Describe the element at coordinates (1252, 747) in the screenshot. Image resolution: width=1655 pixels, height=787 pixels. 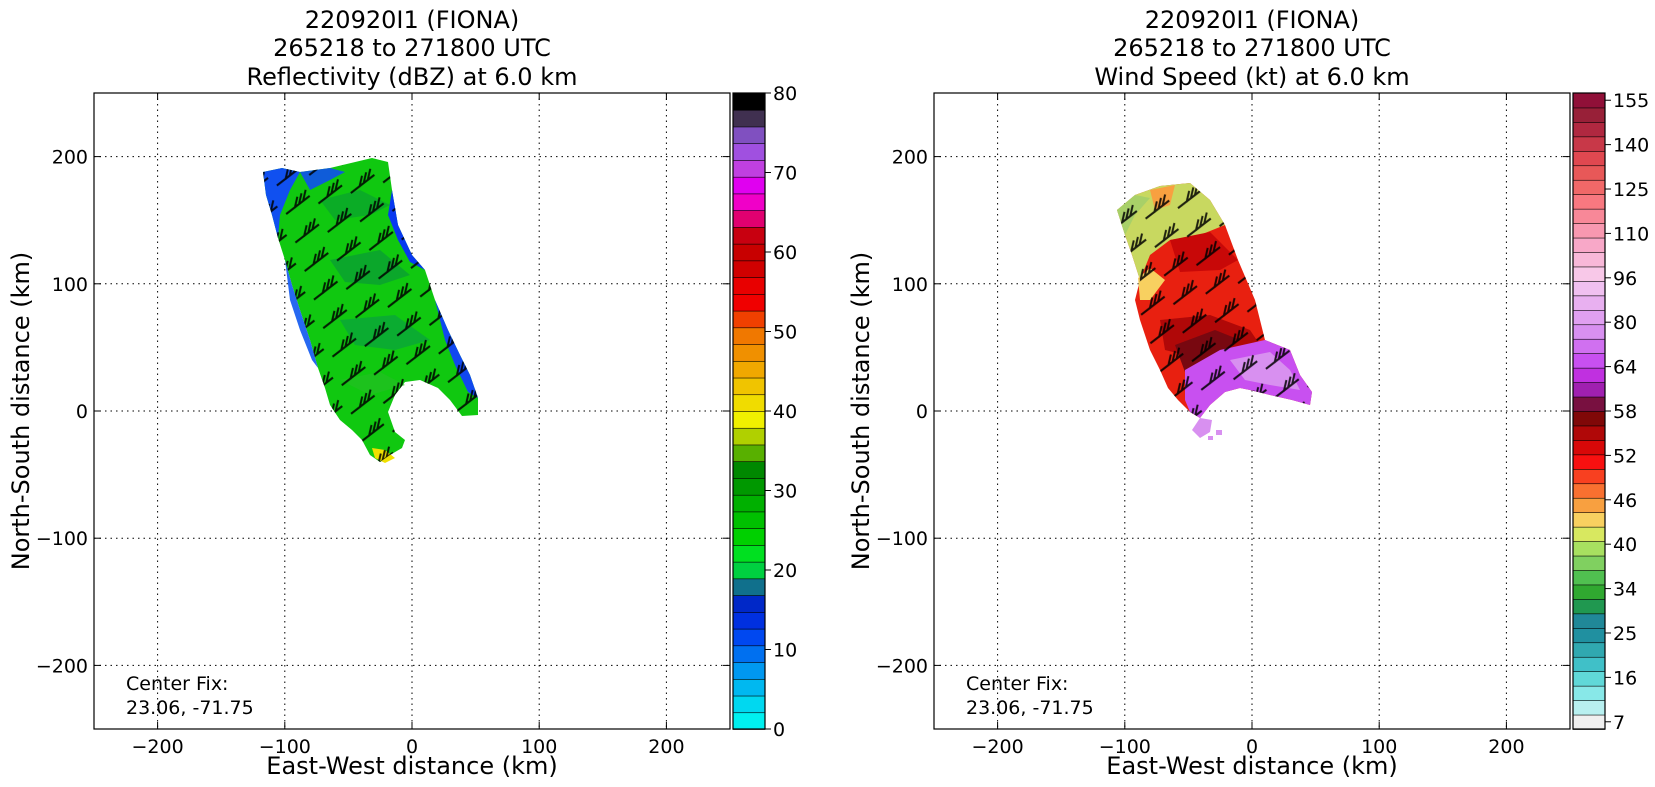
I see `right-x-tick-label-2: 0` at that location.